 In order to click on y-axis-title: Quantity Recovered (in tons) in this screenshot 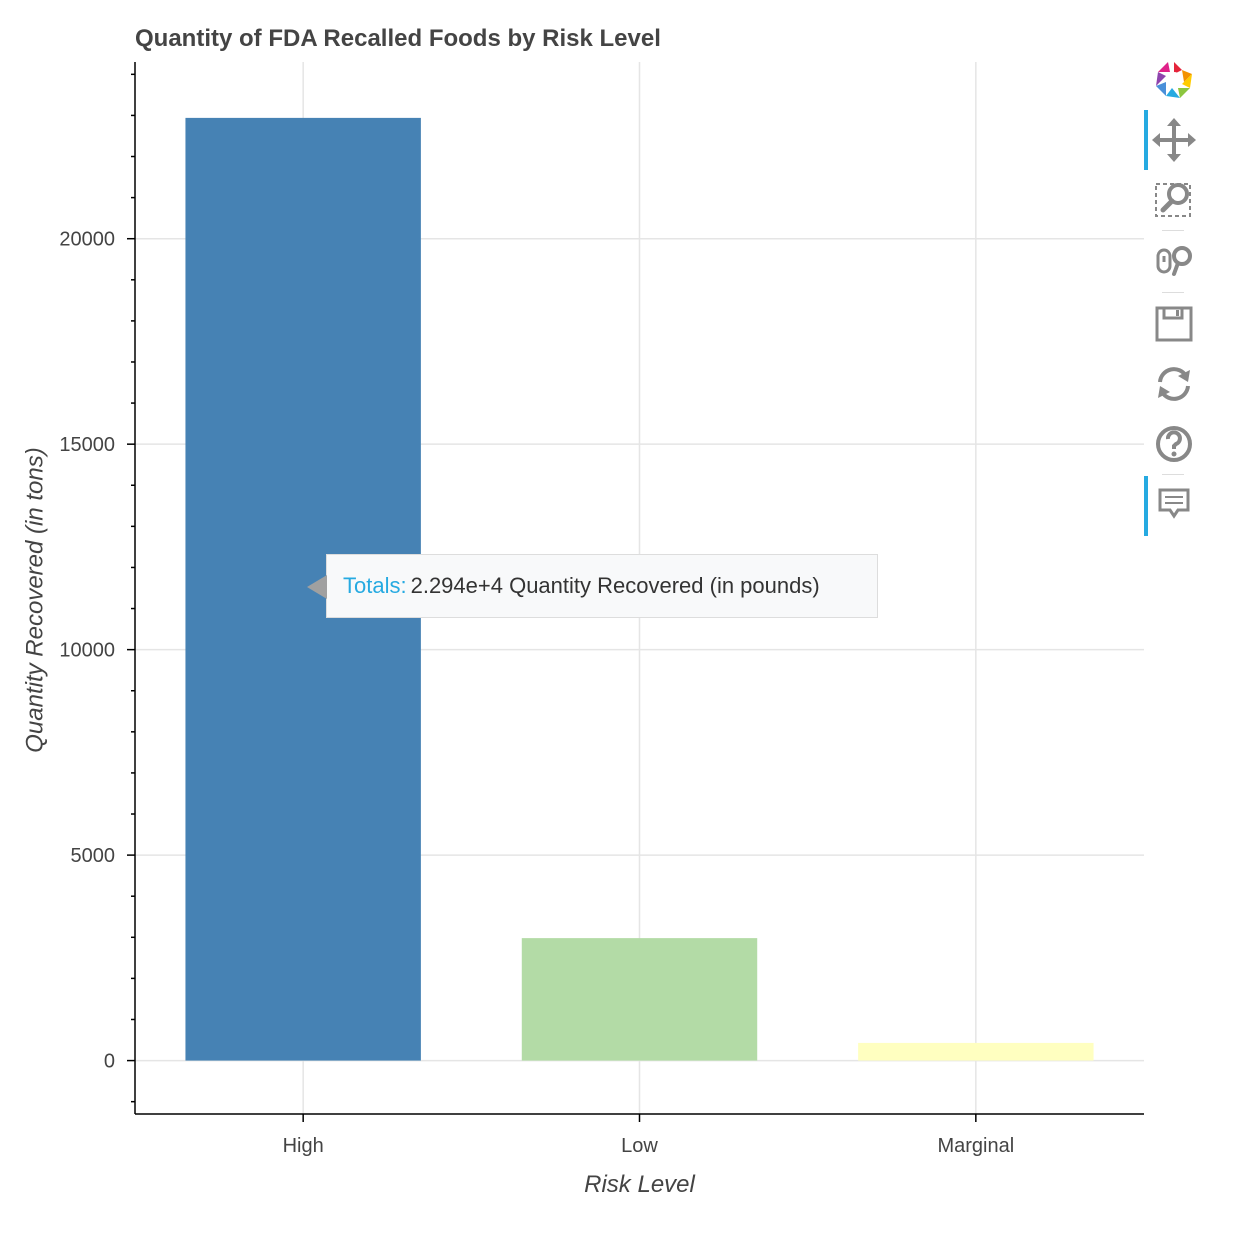, I will do `click(34, 599)`.